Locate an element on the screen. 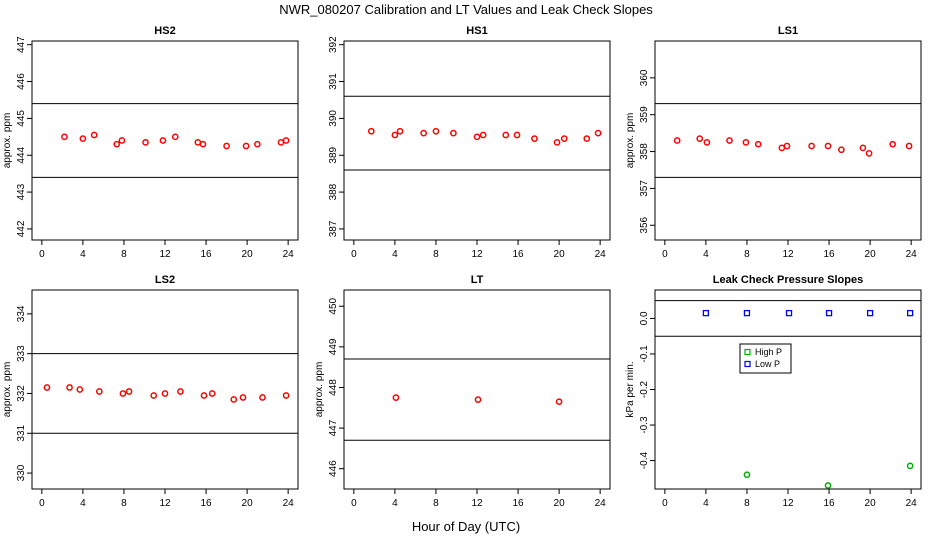 The width and height of the screenshot is (936, 540). y-tick-label: 334 is located at coordinates (21, 313).